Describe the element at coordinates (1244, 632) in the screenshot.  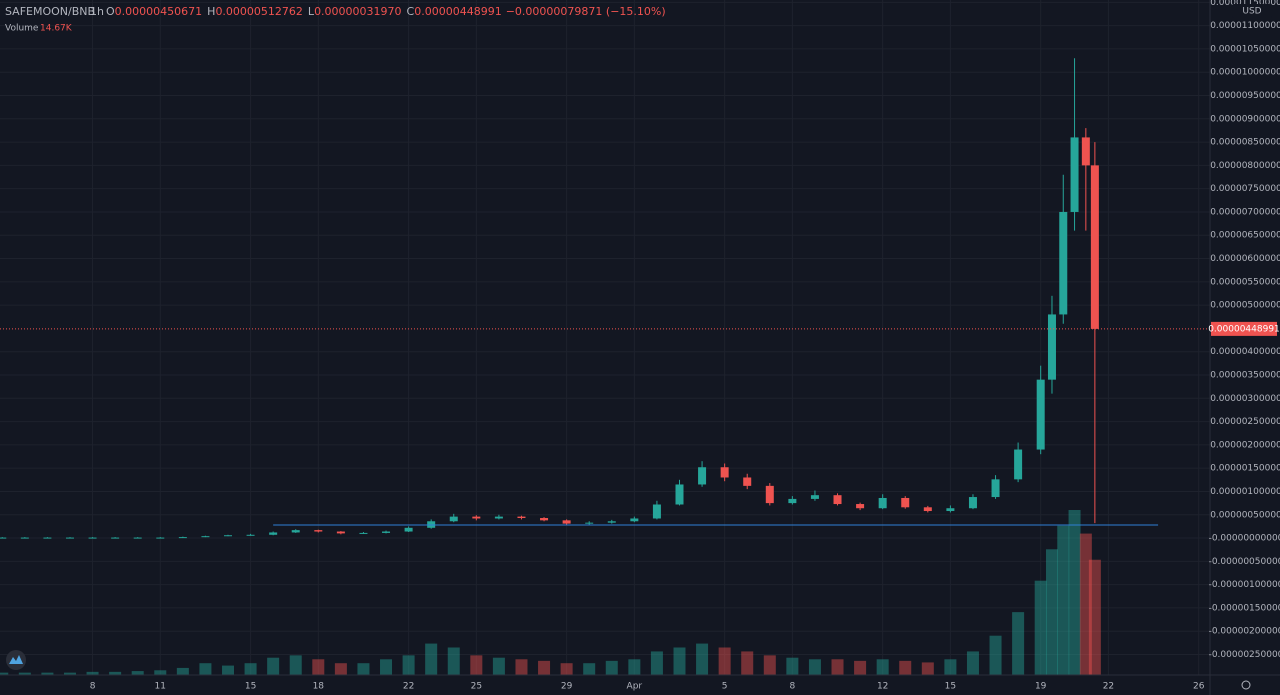
I see `y-tick-label: -0.00000200000` at that location.